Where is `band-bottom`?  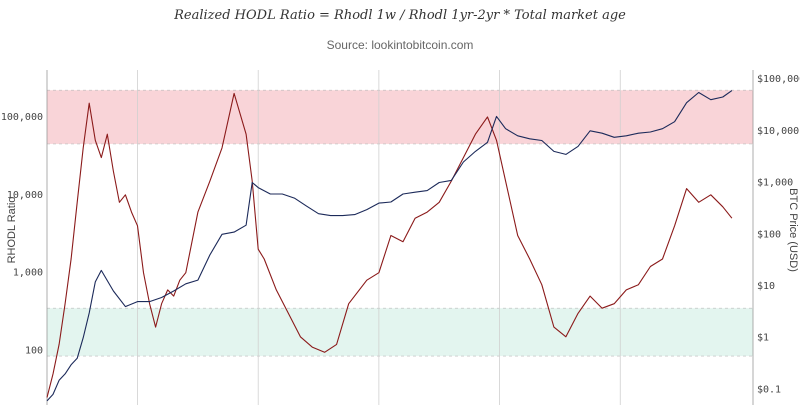 band-bottom is located at coordinates (400, 332).